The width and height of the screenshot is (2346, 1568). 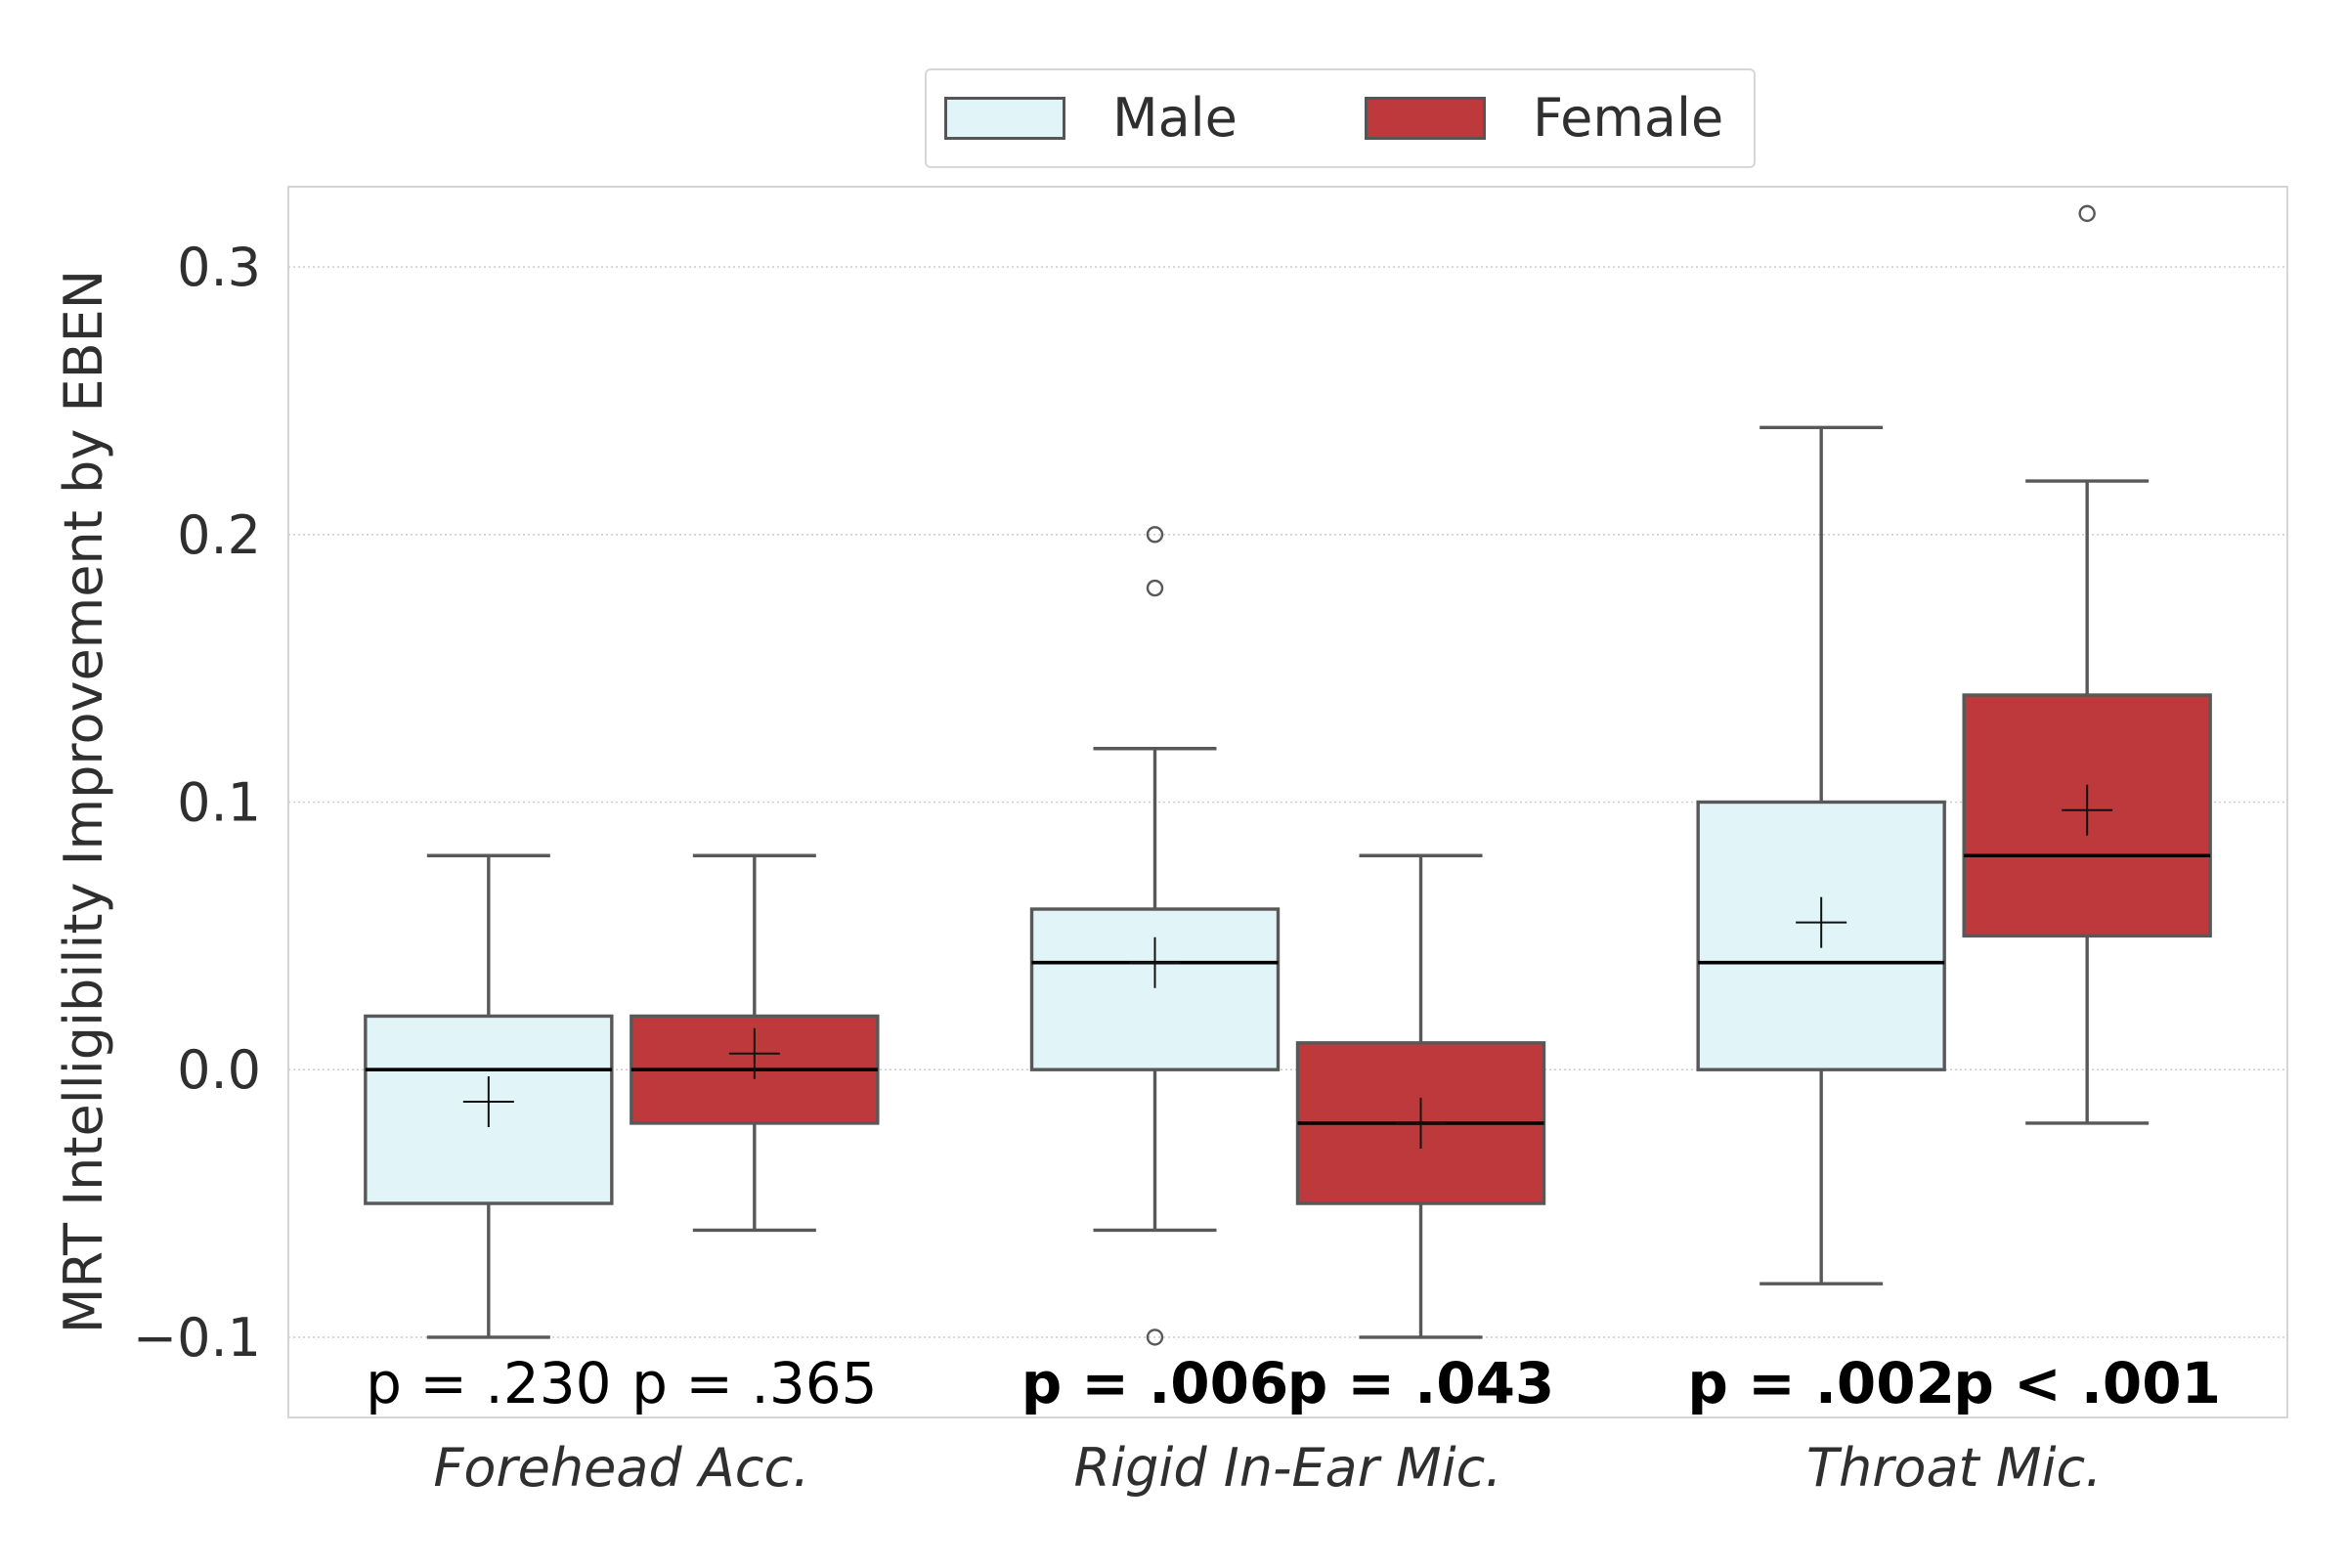 What do you see at coordinates (1340, 118) in the screenshot?
I see `legend: Male Female` at bounding box center [1340, 118].